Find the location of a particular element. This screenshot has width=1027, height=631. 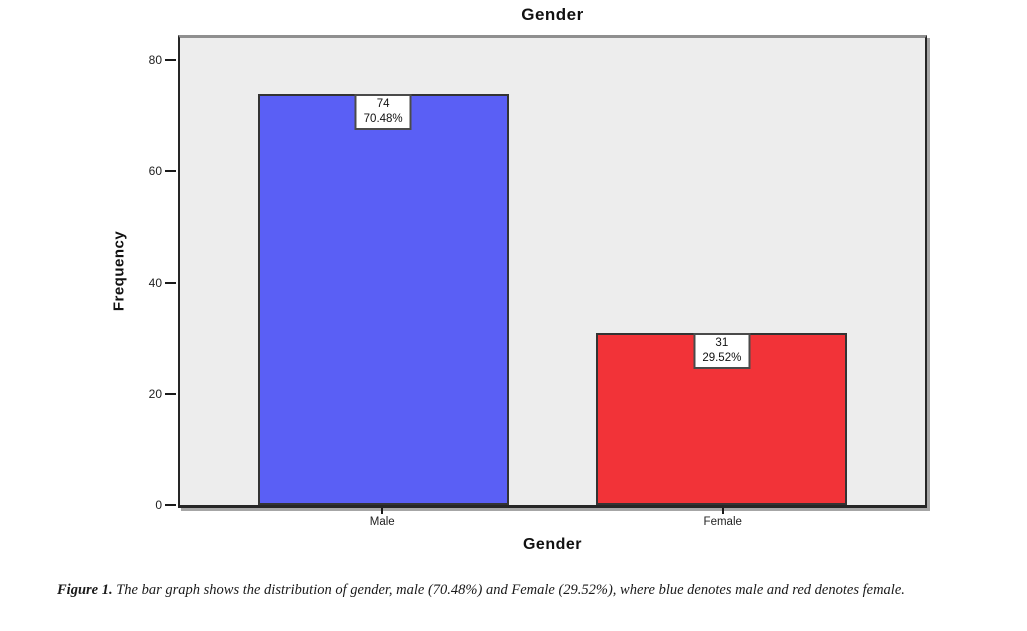

figure-caption-label: Figure 1. is located at coordinates (85, 590).